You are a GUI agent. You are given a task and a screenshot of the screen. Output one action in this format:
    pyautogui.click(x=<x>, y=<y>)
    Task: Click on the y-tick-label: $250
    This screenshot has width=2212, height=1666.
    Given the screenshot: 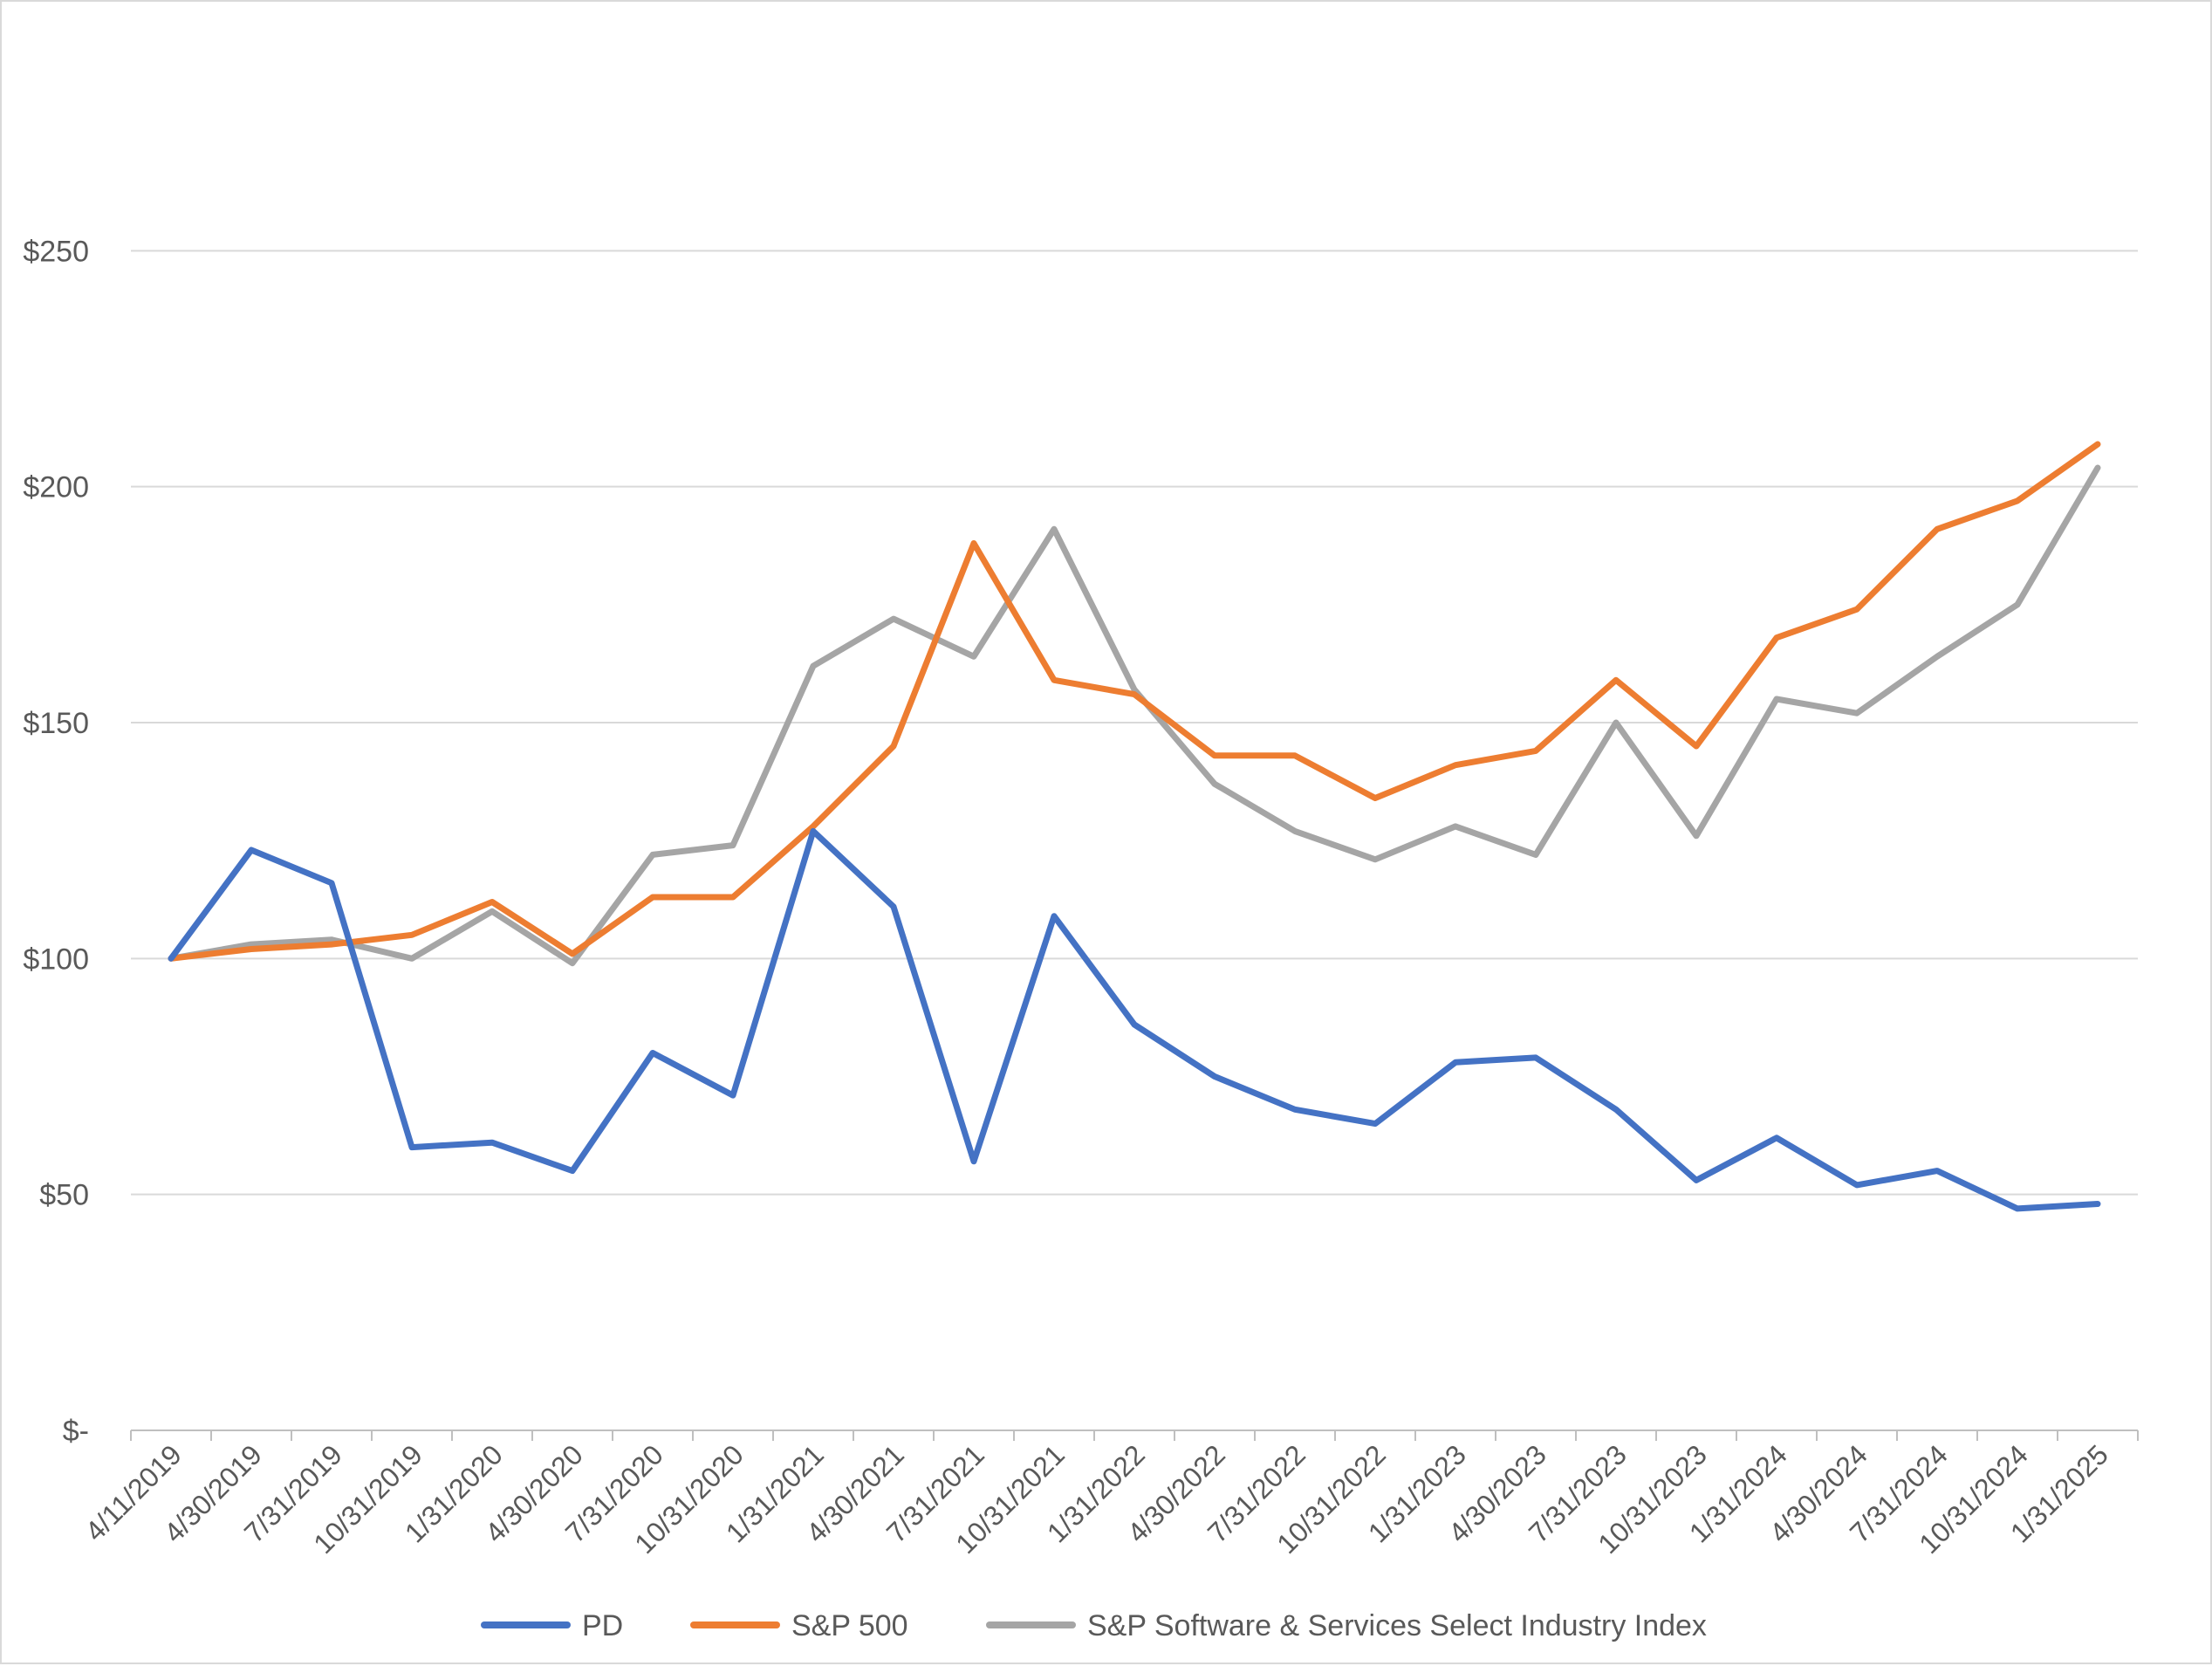 What is the action you would take?
    pyautogui.click(x=56, y=251)
    